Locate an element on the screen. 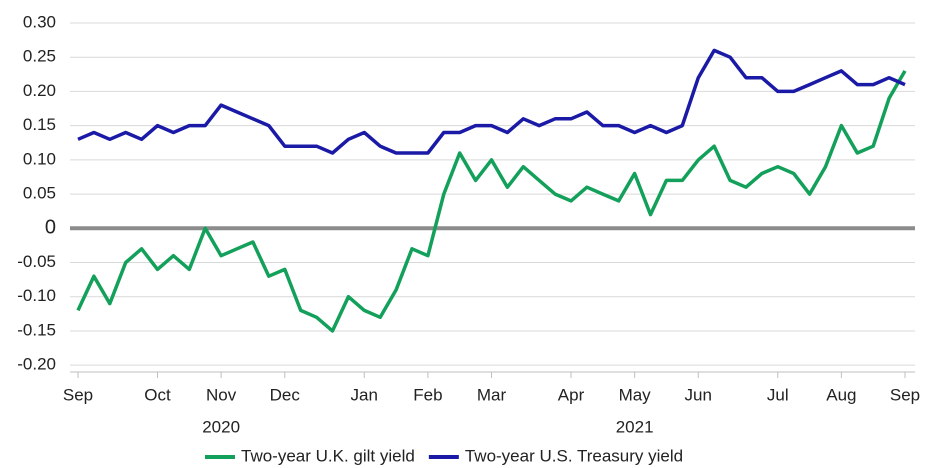  year-label: 2020 is located at coordinates (221, 426).